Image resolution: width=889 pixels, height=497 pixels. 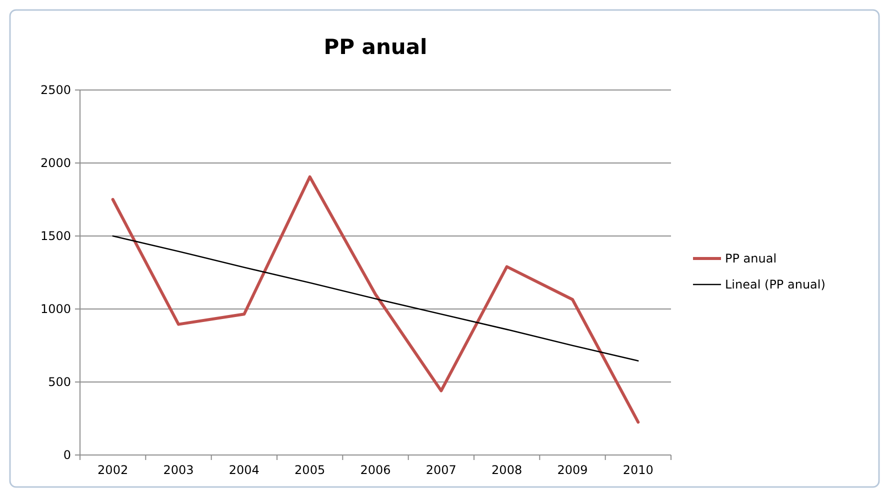 I want to click on legend-label: Lineal (PP anual), so click(x=775, y=285).